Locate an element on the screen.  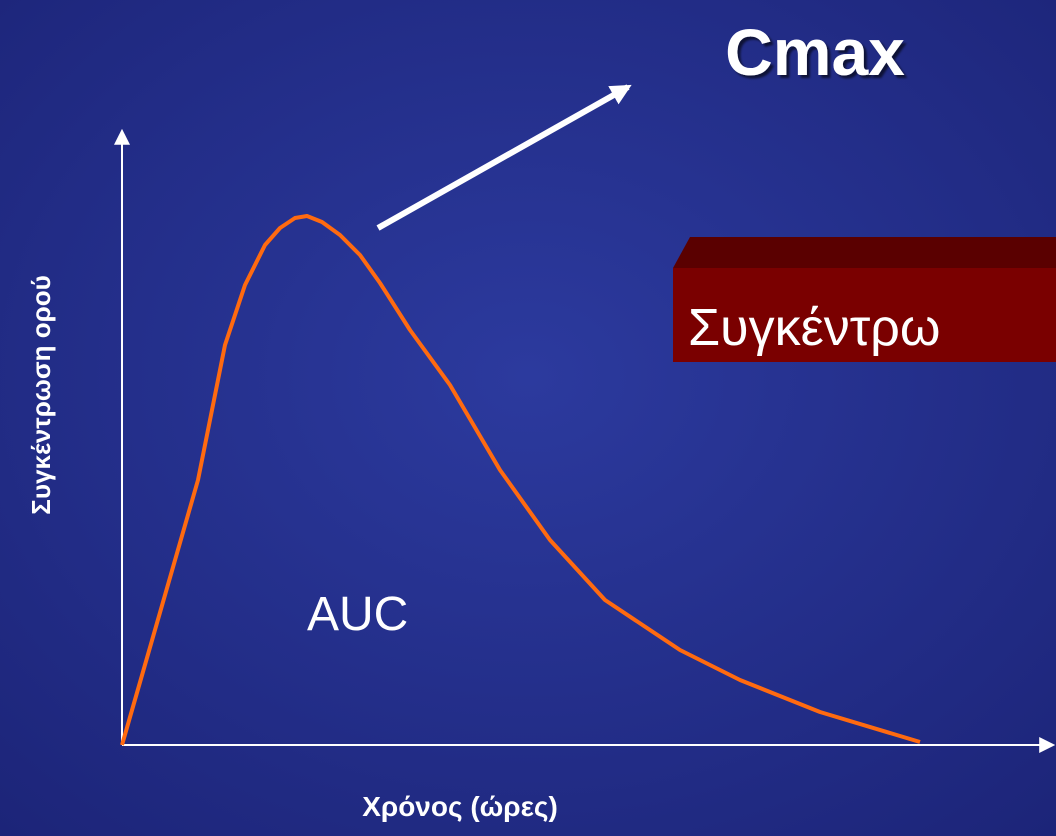
y-axis-label: Συγκέντρωση ορού is located at coordinates (41, 394).